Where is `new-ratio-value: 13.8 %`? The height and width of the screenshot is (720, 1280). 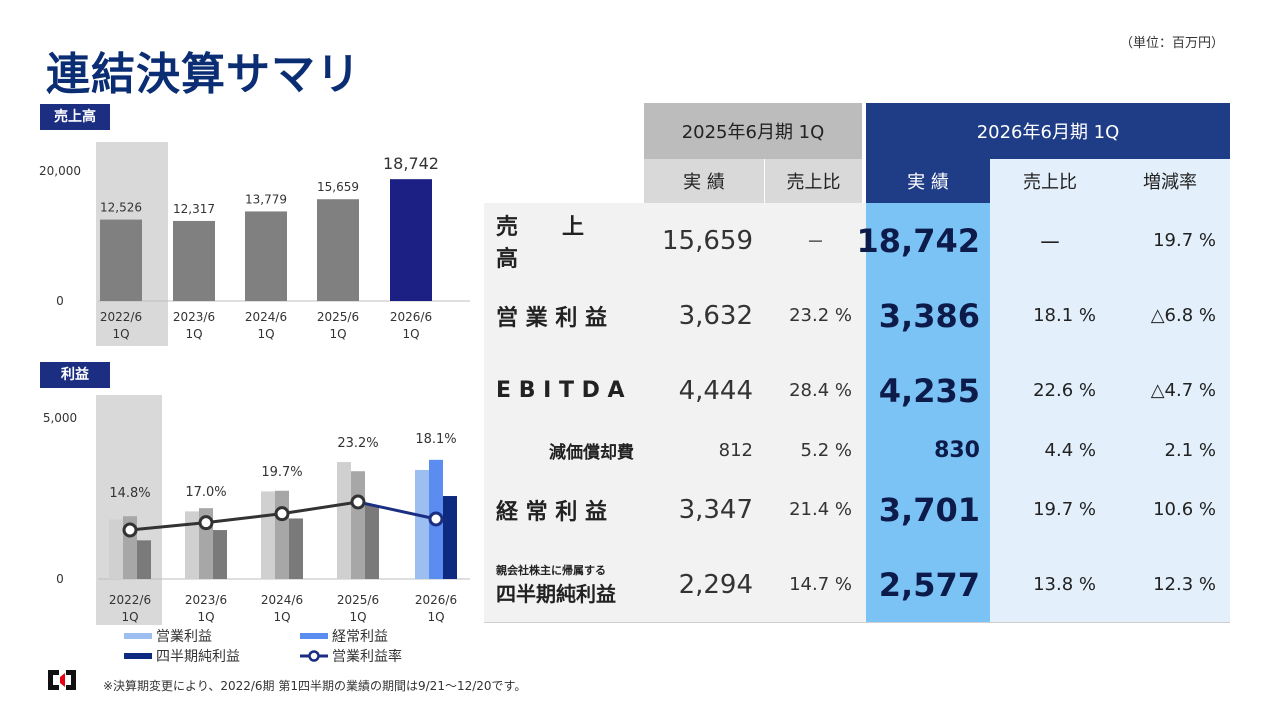 new-ratio-value: 13.8 % is located at coordinates (1050, 584).